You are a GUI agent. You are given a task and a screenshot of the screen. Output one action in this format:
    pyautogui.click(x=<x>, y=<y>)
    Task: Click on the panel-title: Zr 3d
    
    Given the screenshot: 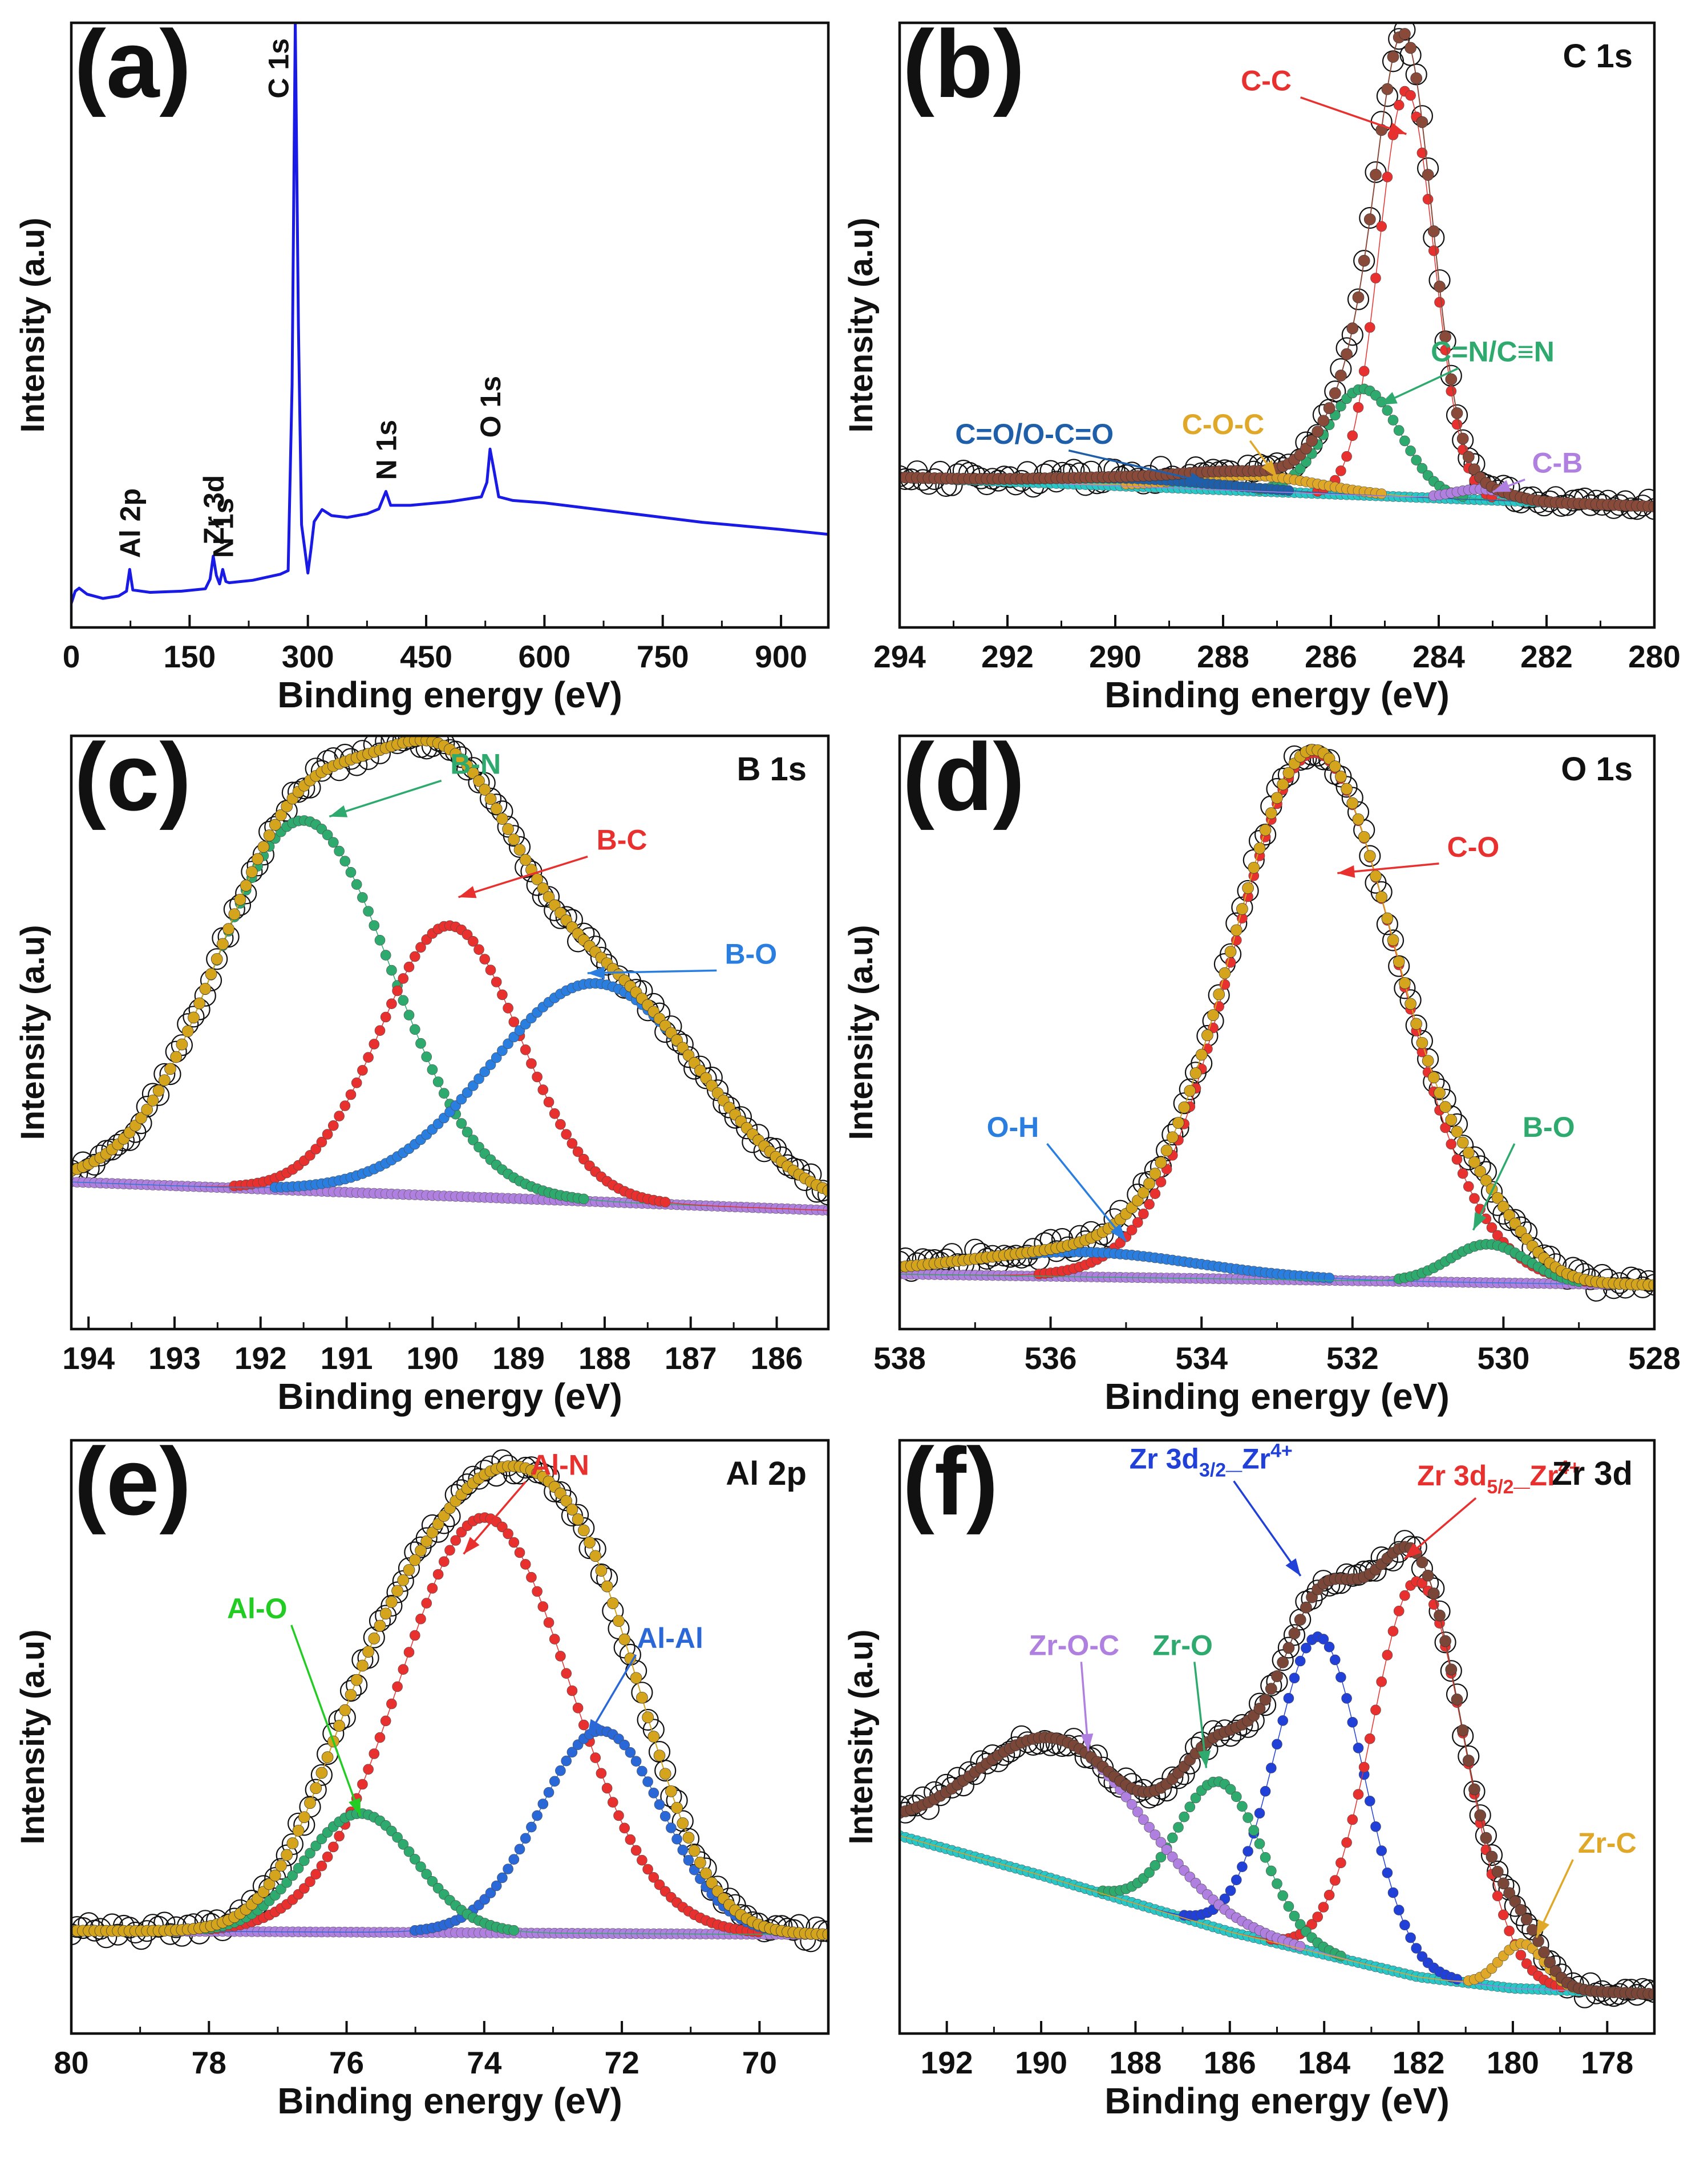 What is the action you would take?
    pyautogui.click(x=1592, y=1473)
    